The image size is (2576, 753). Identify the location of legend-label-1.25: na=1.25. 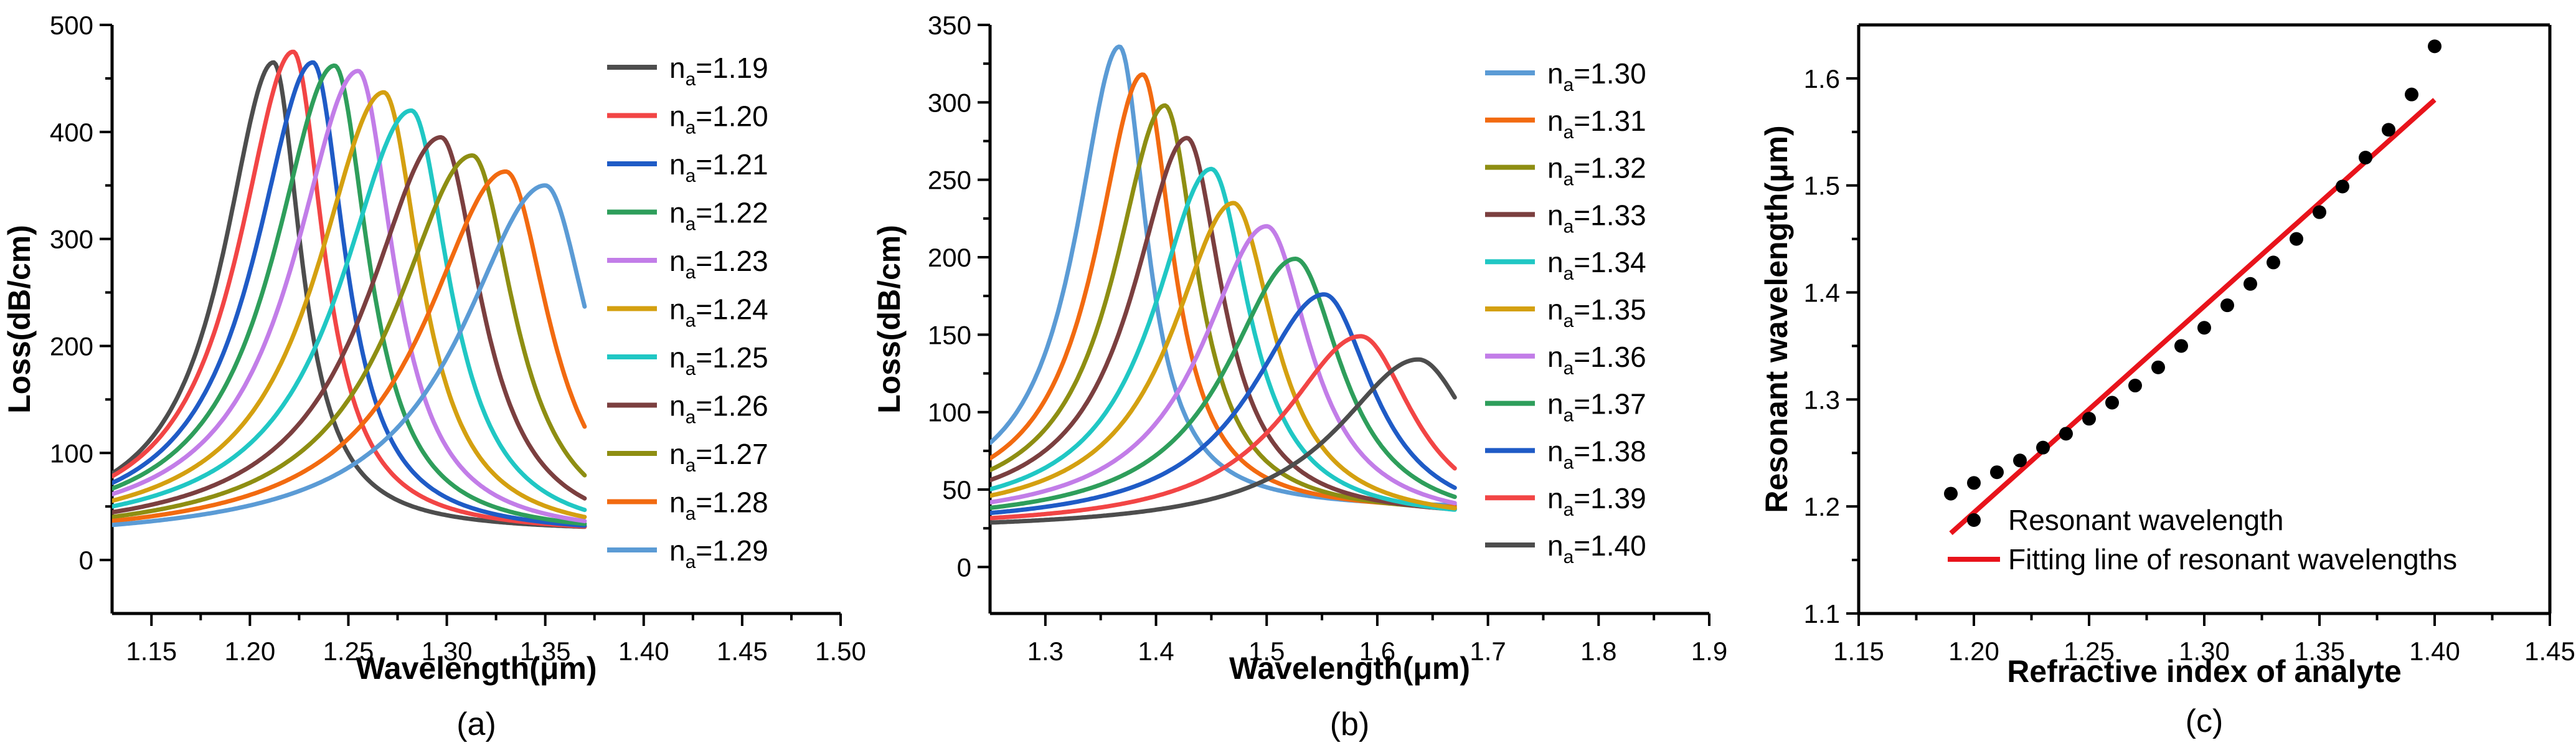
(718, 360).